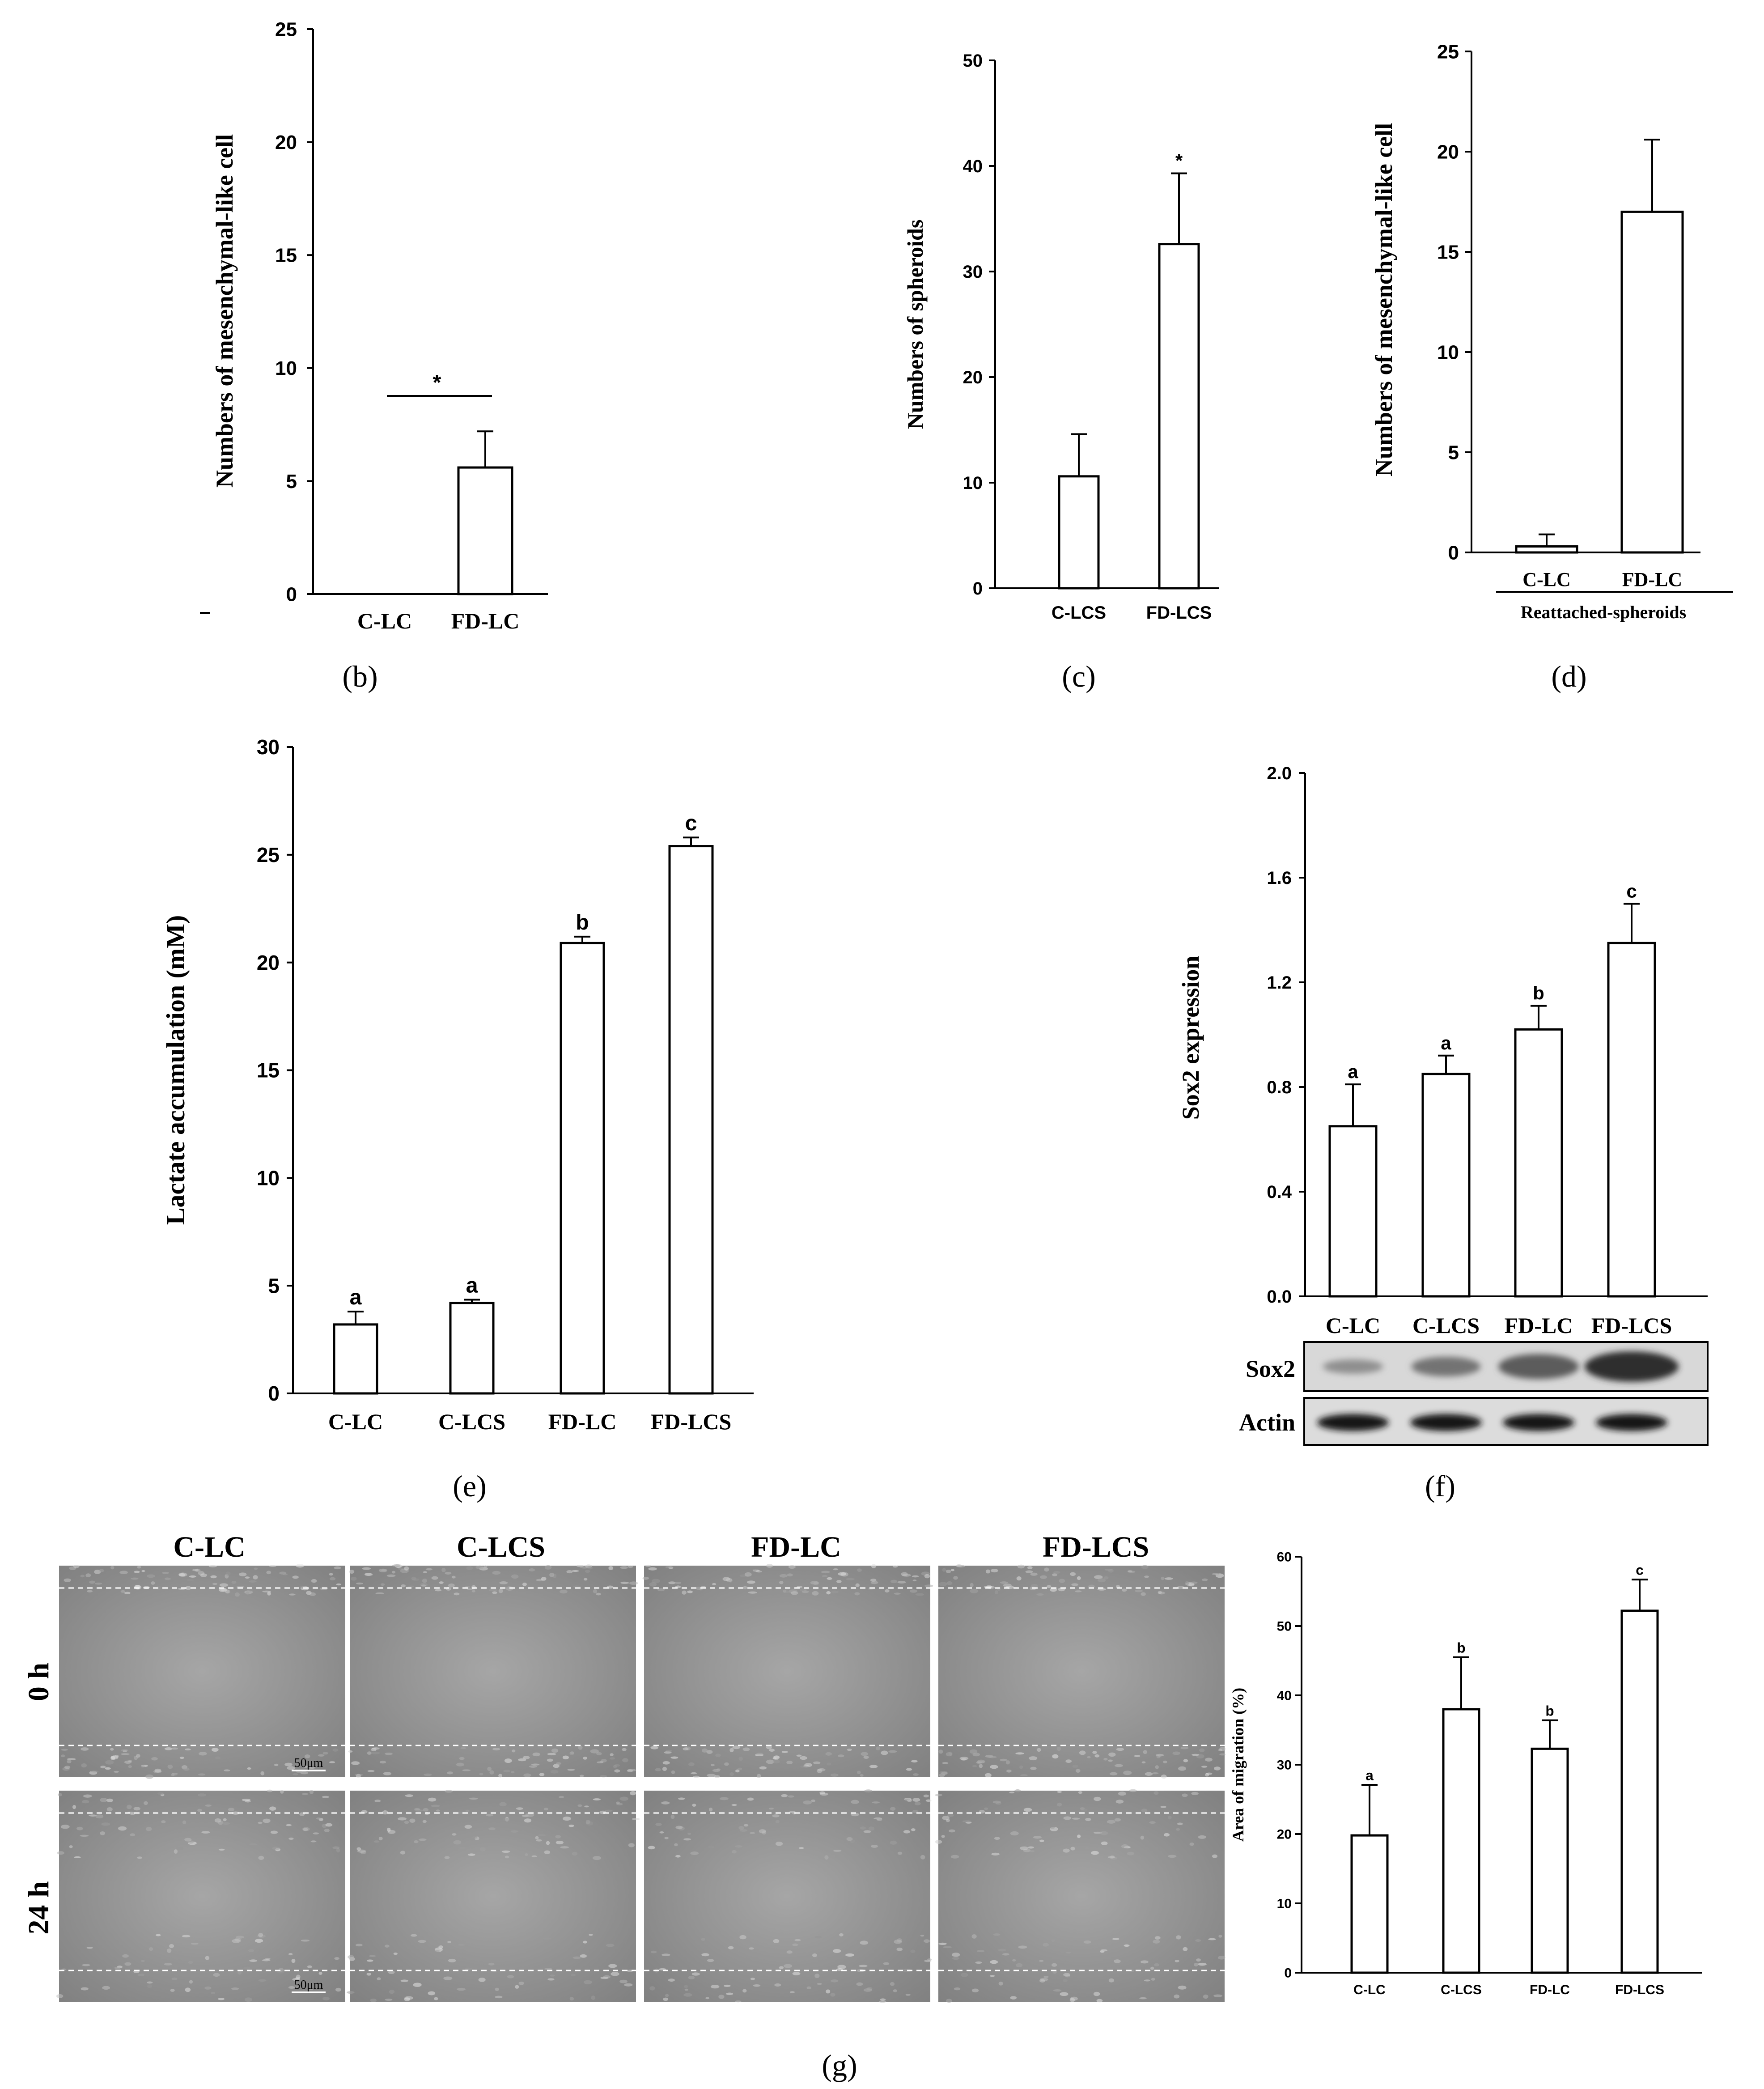 The height and width of the screenshot is (2089, 1764). What do you see at coordinates (1284, 1557) in the screenshot?
I see `y-tick-label: 60` at bounding box center [1284, 1557].